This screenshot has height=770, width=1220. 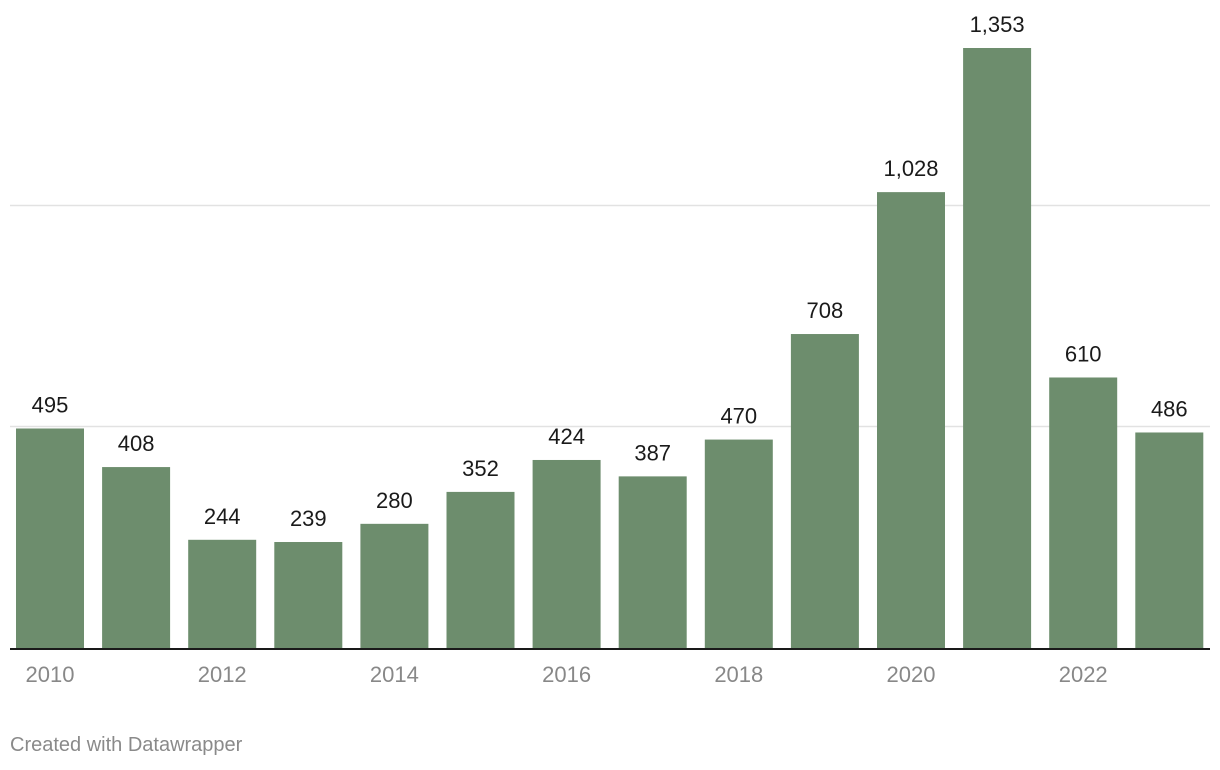 I want to click on bar-2016, so click(x=566, y=553).